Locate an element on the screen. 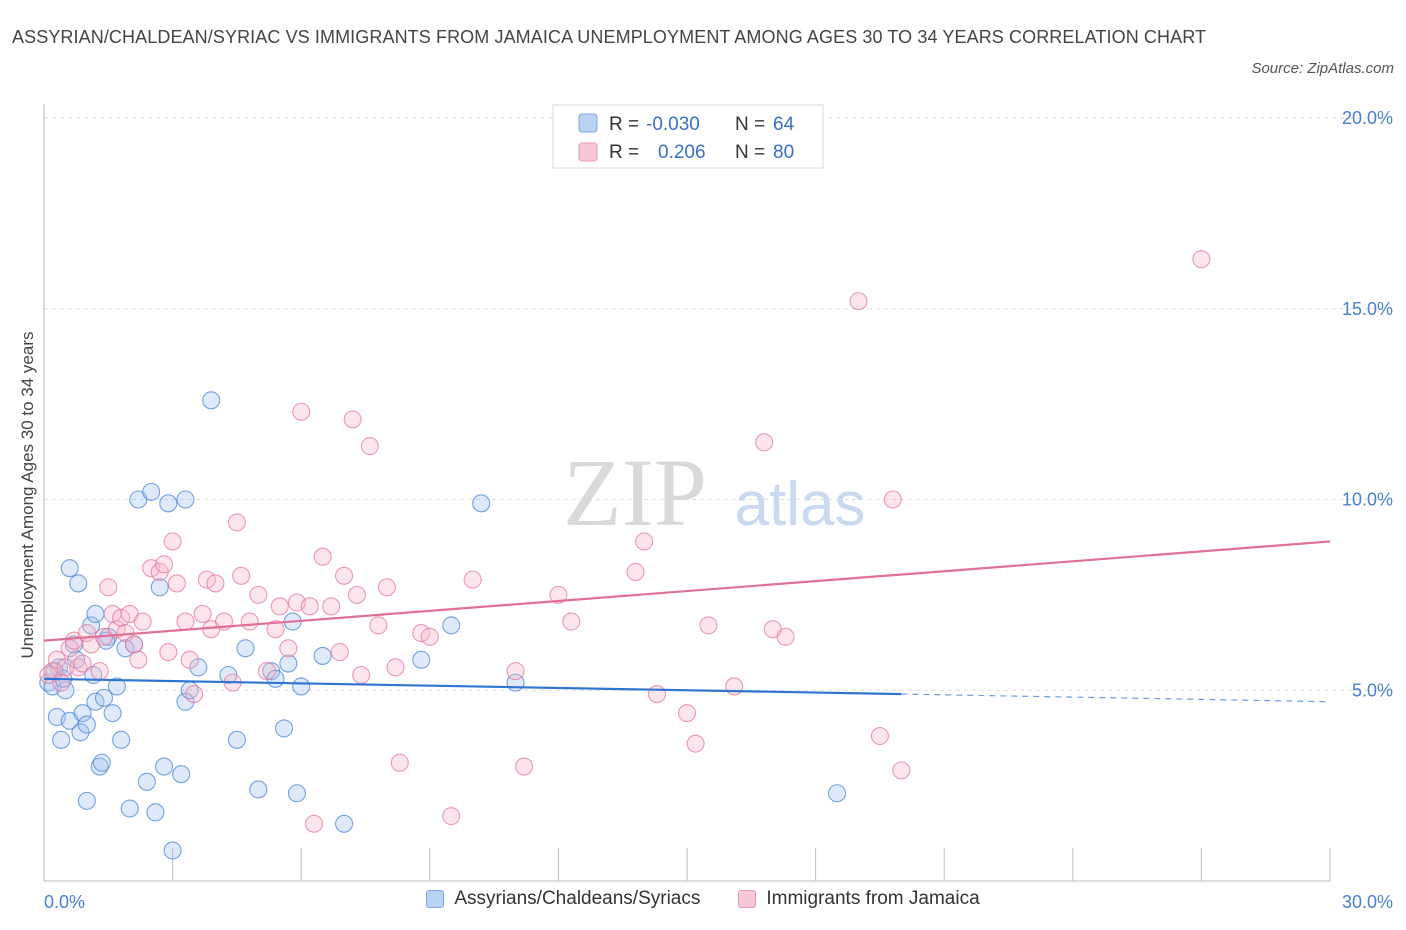  y-tick-label: 5.0% is located at coordinates (1372, 690).